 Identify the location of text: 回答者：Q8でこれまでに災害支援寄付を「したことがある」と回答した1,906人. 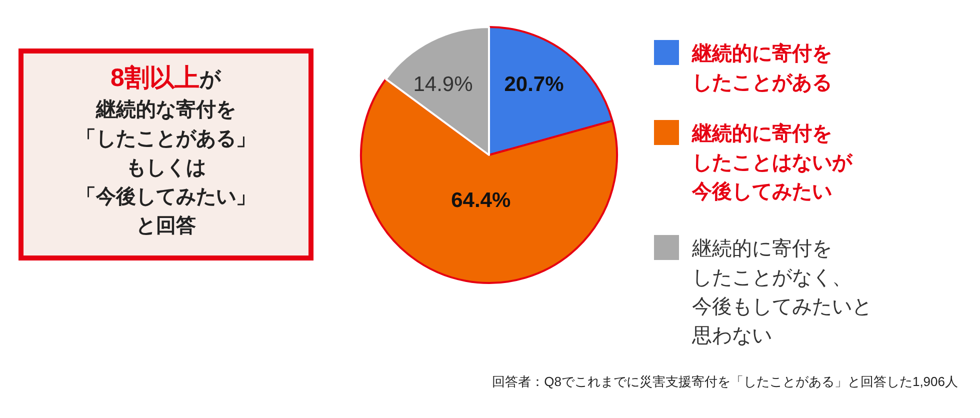
(725, 381).